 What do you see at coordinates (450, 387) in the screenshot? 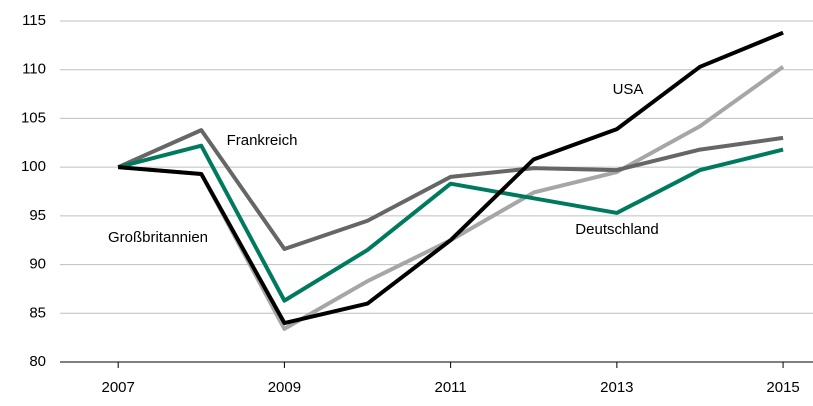
I see `x-tick-label: 2011` at bounding box center [450, 387].